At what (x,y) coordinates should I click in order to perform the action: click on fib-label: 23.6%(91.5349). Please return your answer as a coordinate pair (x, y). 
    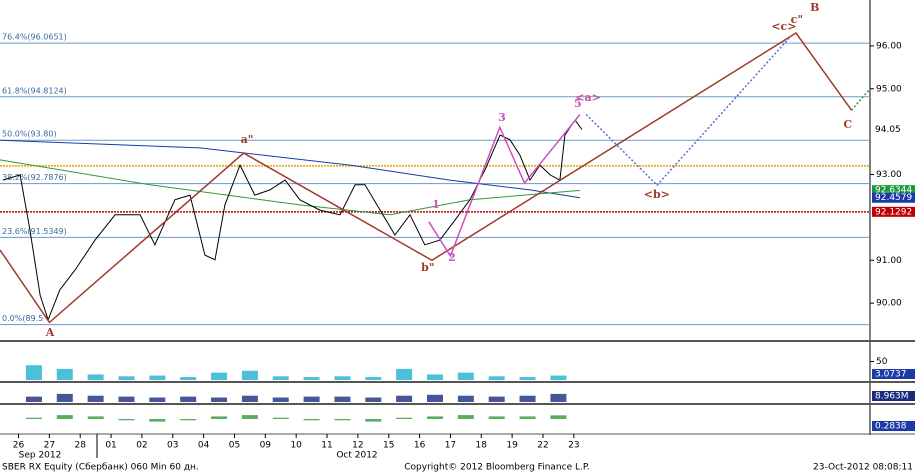
    Looking at the image, I should click on (34, 231).